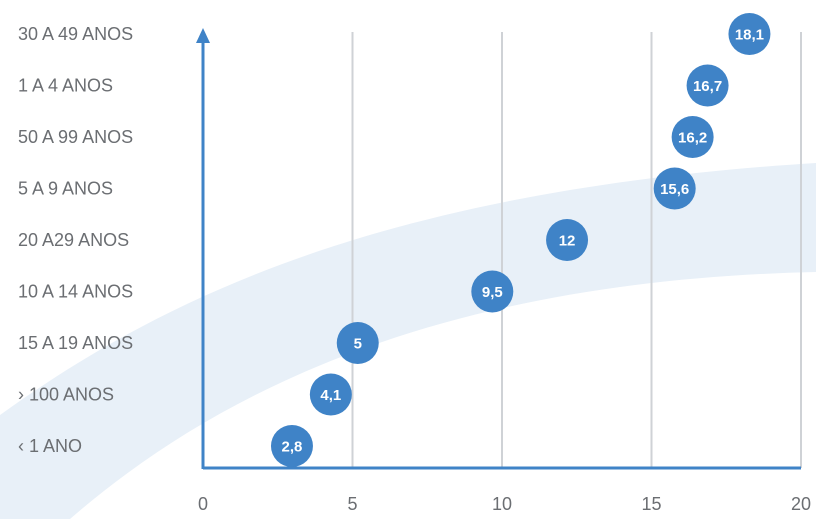 The width and height of the screenshot is (816, 519). What do you see at coordinates (65, 189) in the screenshot?
I see `category-label: 5 A 9 ANOS` at bounding box center [65, 189].